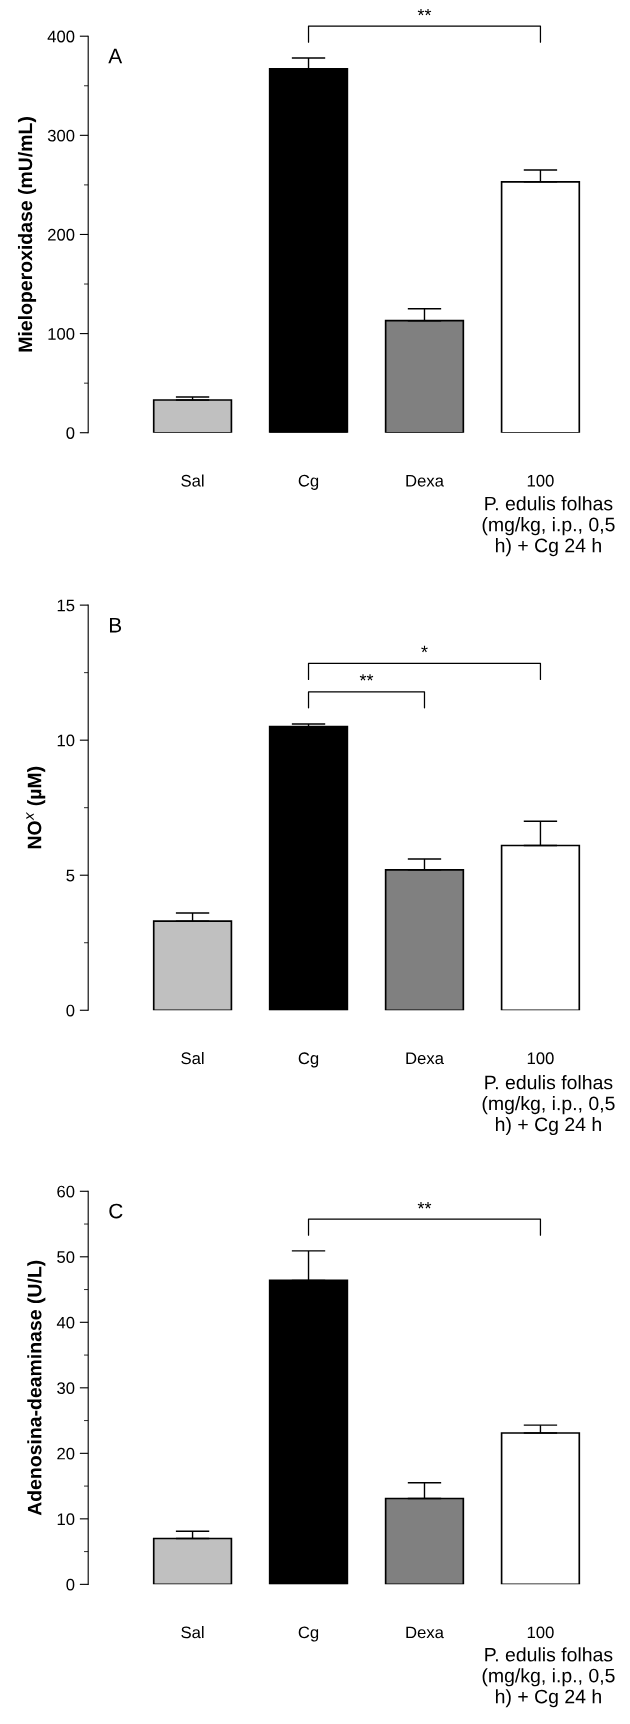 The image size is (630, 1724). Describe the element at coordinates (66, 1388) in the screenshot. I see `y-tick-label: 30` at that location.